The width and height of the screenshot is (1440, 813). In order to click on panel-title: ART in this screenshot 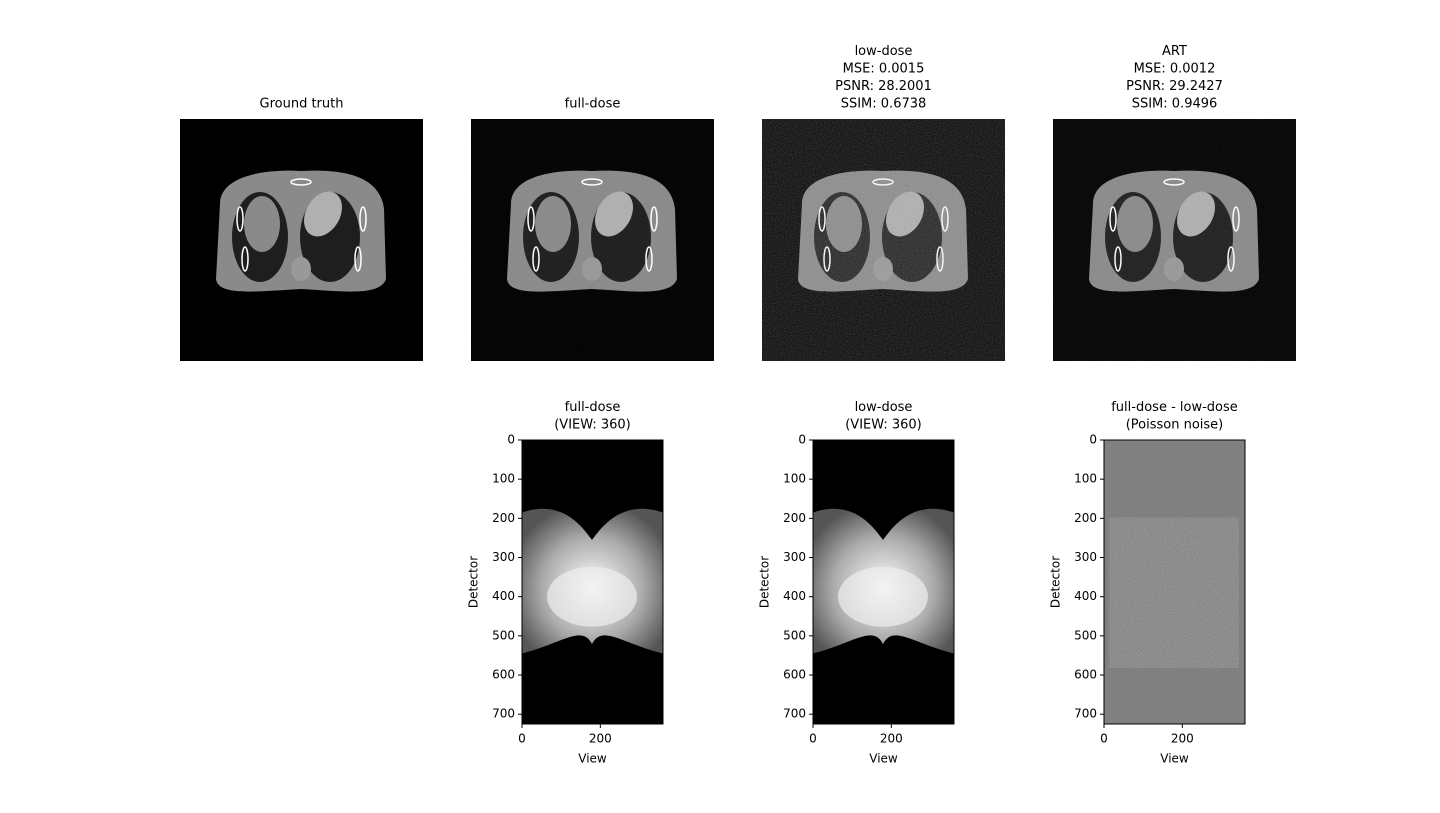, I will do `click(1174, 51)`.